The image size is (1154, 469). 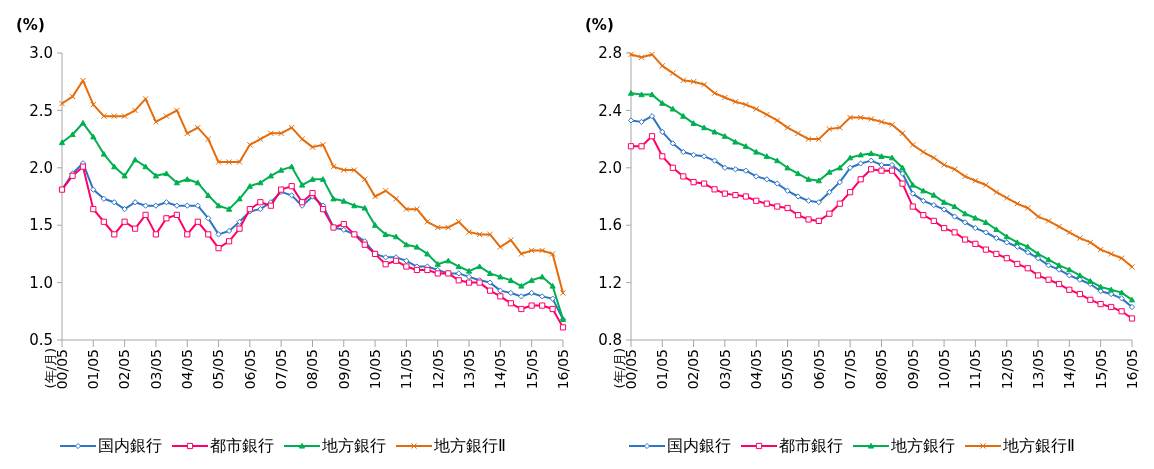 I want to click on y-tick-label: 2.8, so click(x=610, y=53).